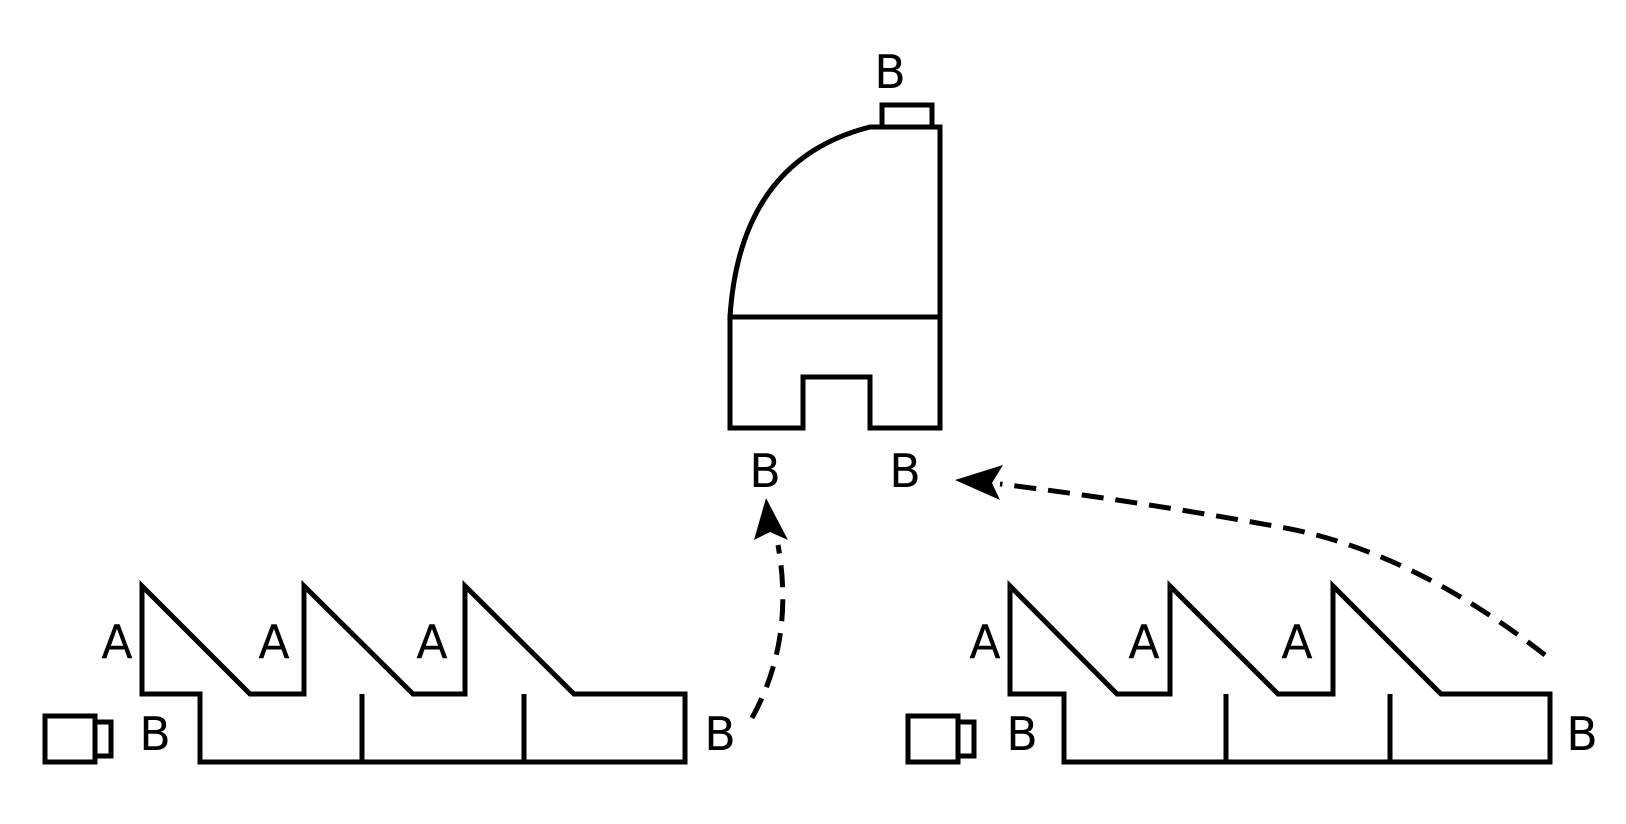 The height and width of the screenshot is (824, 1626). Describe the element at coordinates (771, 519) in the screenshot. I see `left-arrow-head` at that location.